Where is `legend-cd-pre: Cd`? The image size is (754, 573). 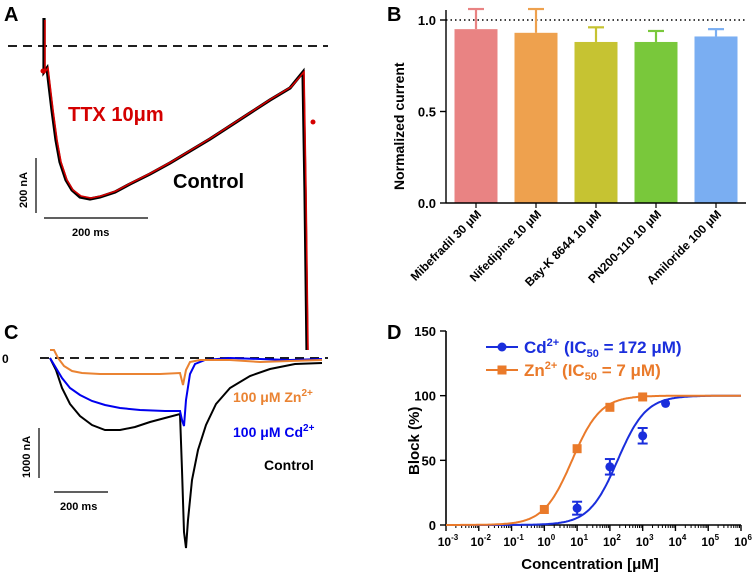
legend-cd-pre: Cd is located at coordinates (535, 347).